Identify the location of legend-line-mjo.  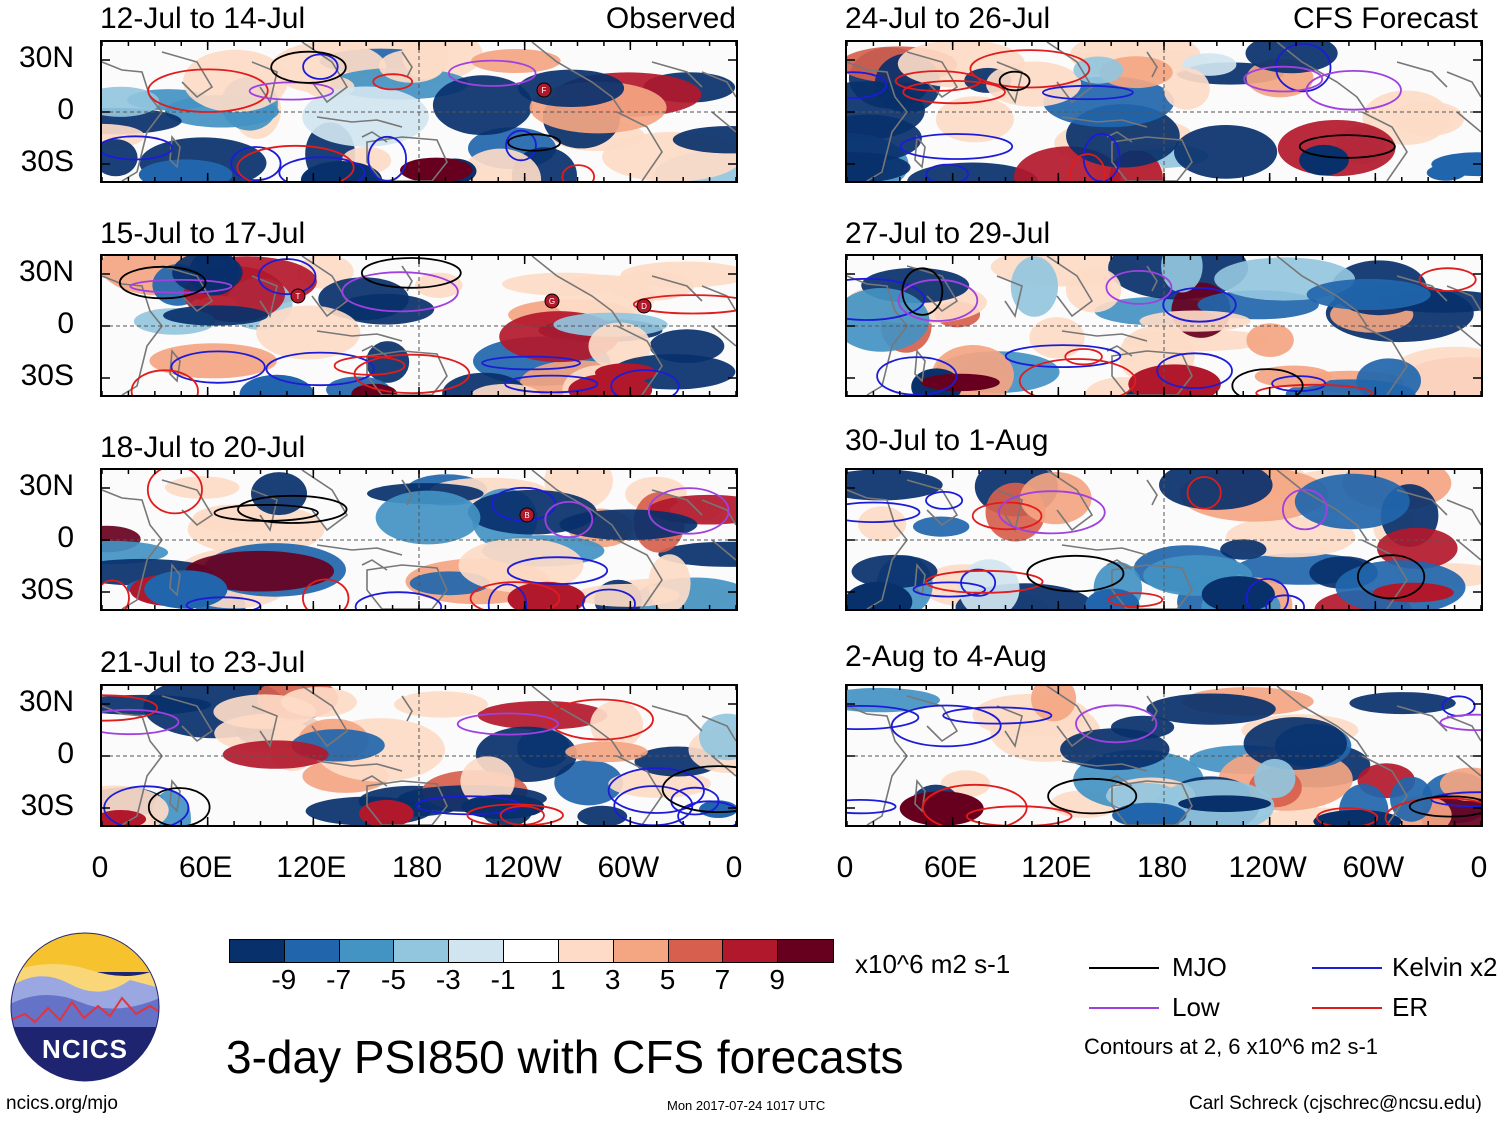
(1124, 968).